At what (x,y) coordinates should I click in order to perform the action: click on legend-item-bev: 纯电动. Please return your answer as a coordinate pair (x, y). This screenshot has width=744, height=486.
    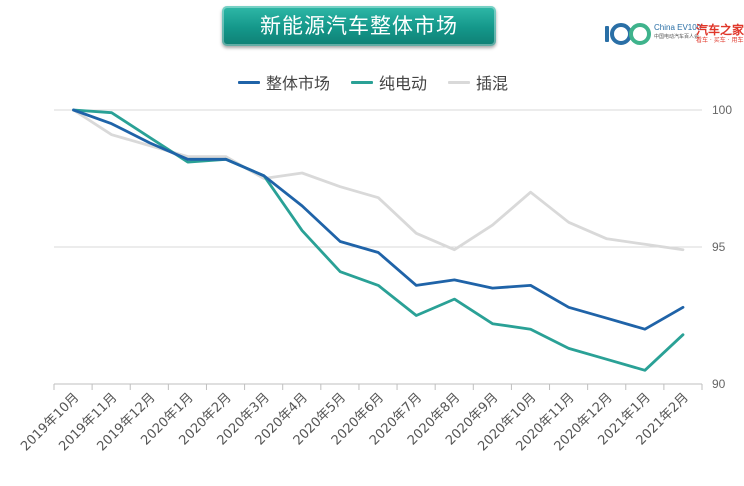
    Looking at the image, I should click on (389, 82).